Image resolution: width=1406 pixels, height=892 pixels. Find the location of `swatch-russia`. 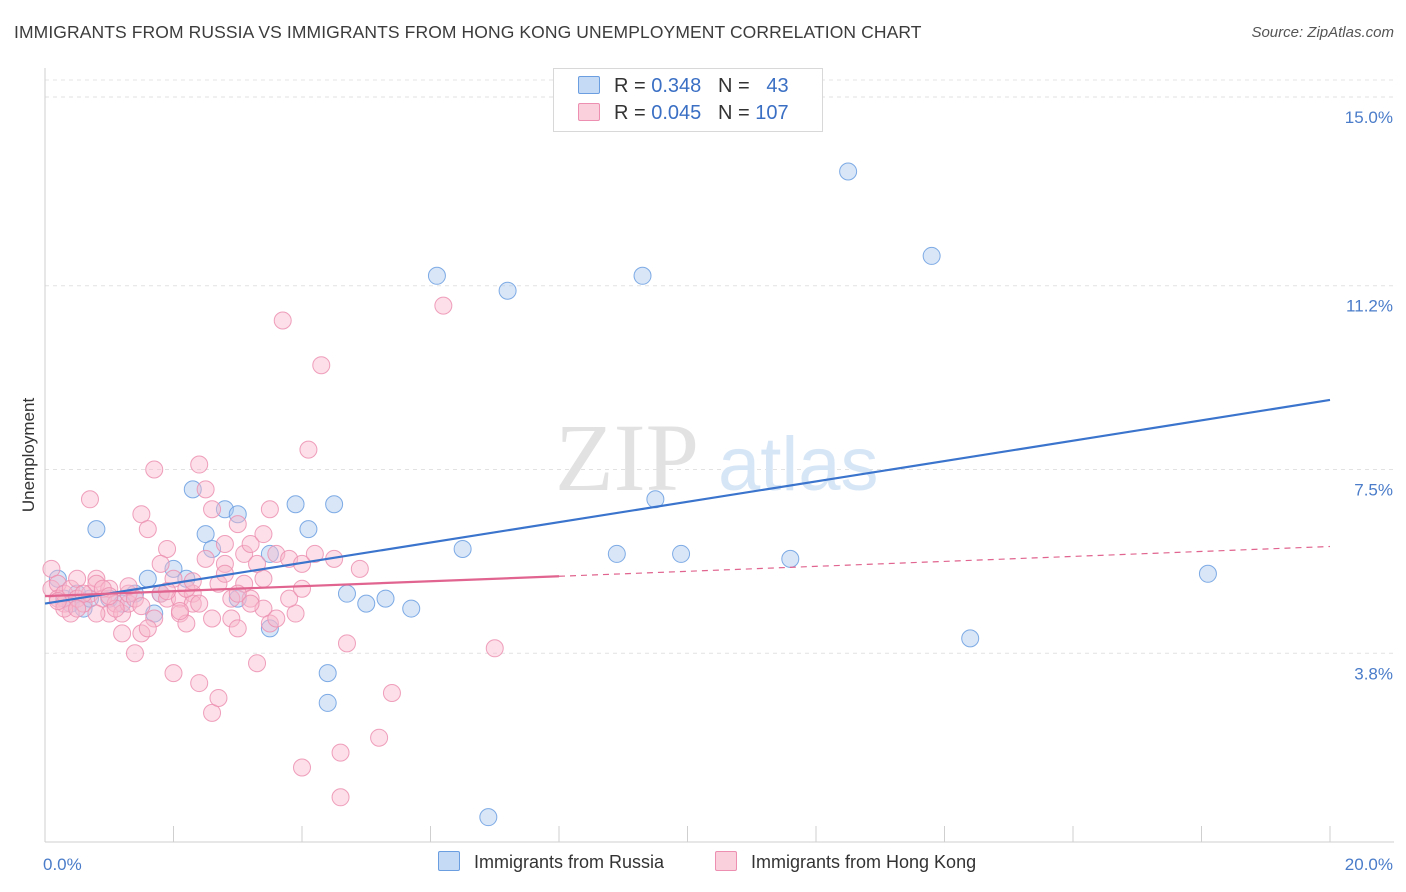

swatch-russia is located at coordinates (589, 85).